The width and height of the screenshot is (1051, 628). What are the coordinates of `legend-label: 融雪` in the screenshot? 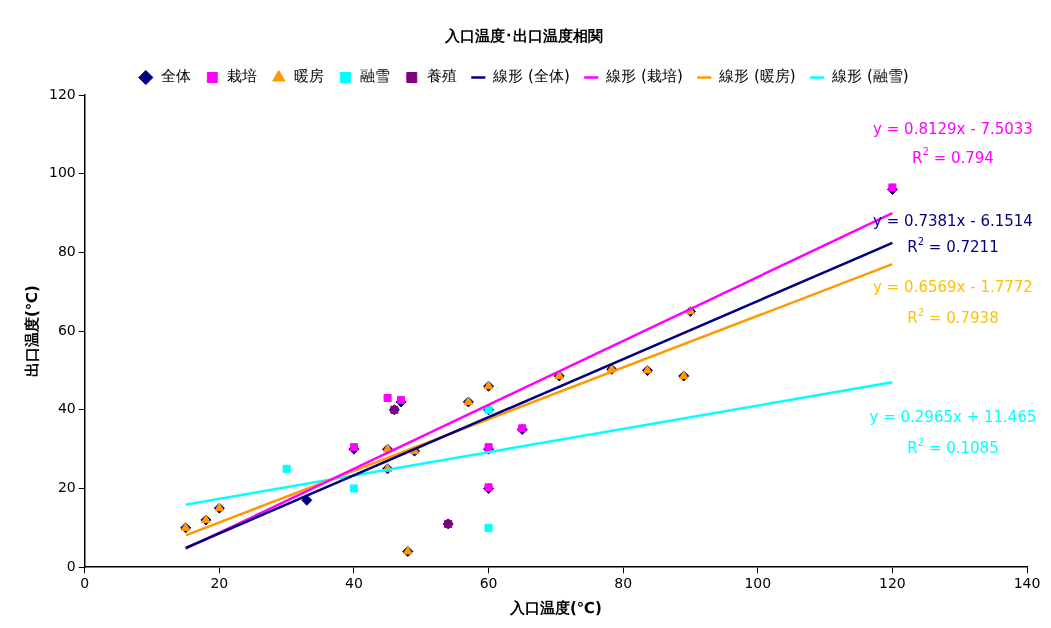 It's located at (375, 76).